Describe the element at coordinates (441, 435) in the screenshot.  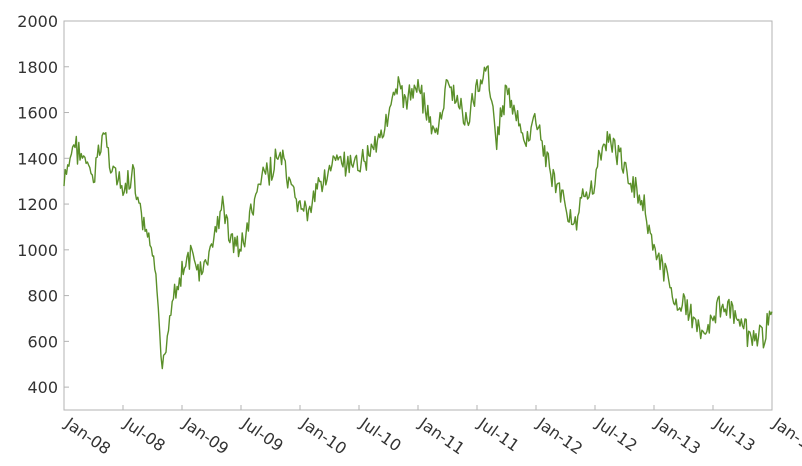
I see `x-tick-label: Jan-11` at that location.